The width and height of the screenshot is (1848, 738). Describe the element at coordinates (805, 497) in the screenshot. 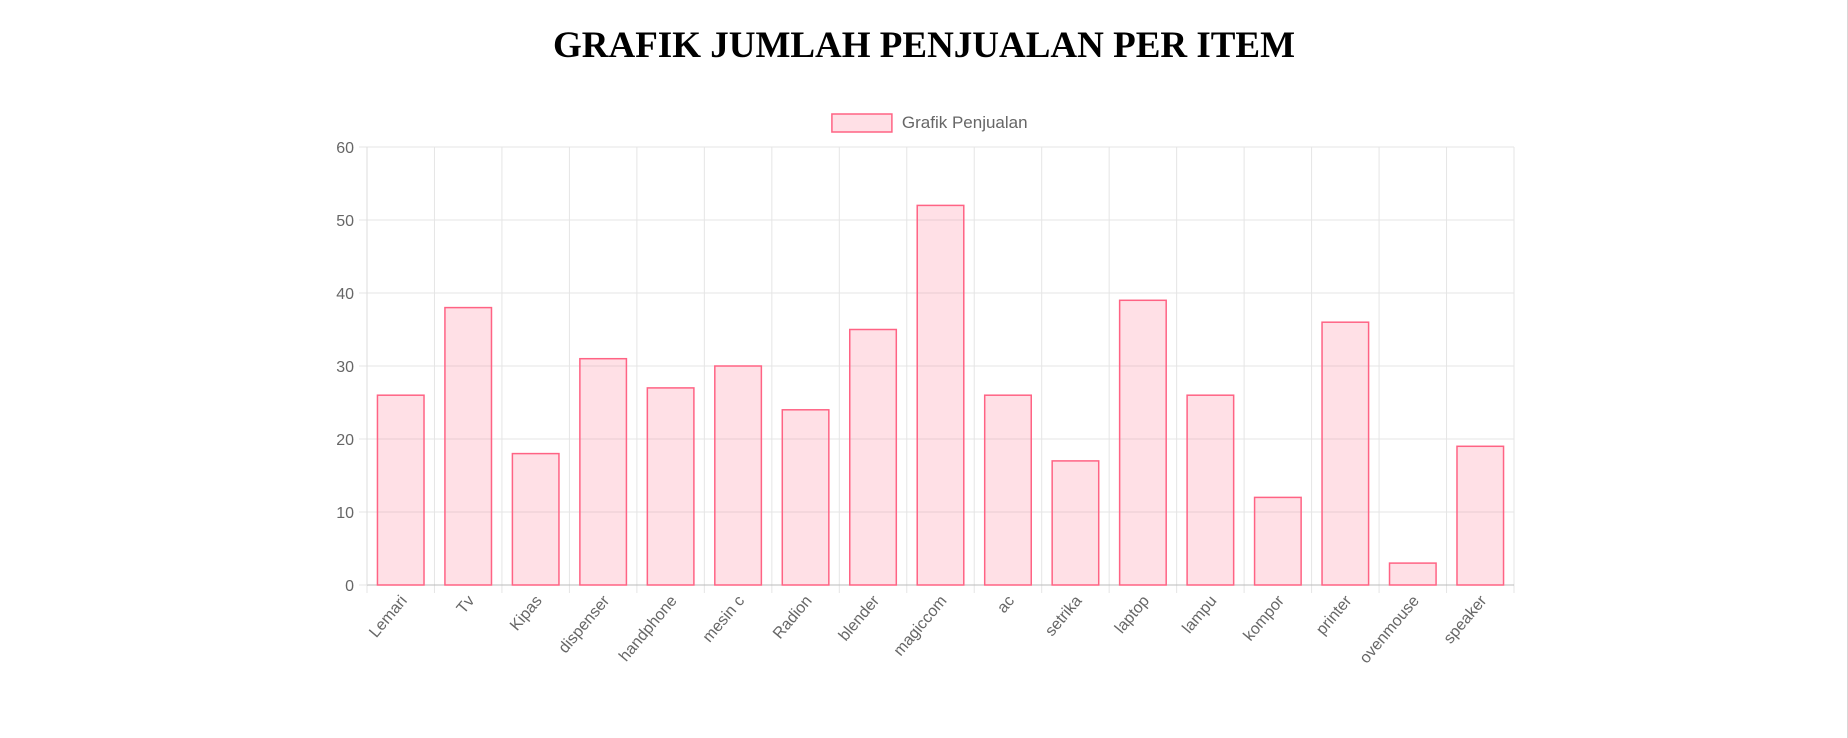

I see `bar-radion` at that location.